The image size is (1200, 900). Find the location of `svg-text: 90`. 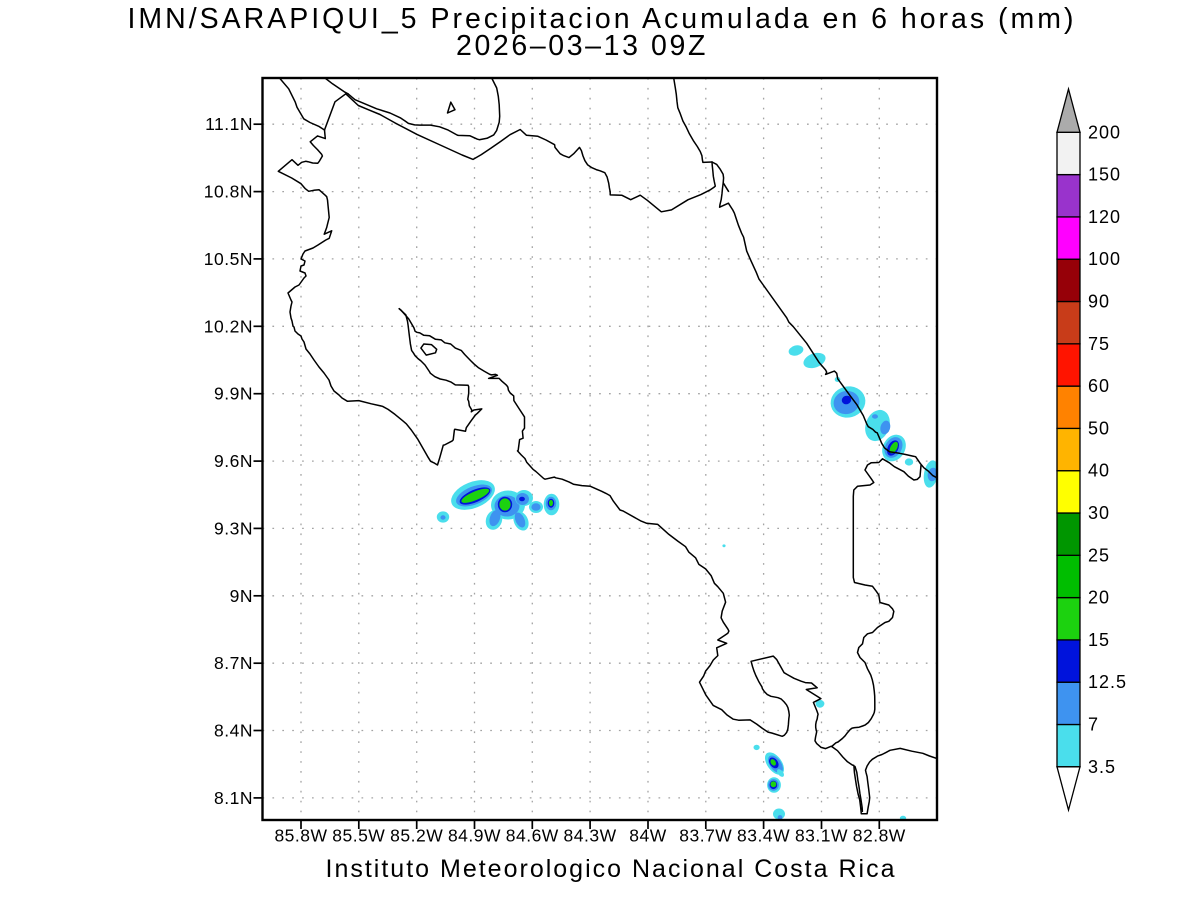

svg-text: 90 is located at coordinates (1099, 302).